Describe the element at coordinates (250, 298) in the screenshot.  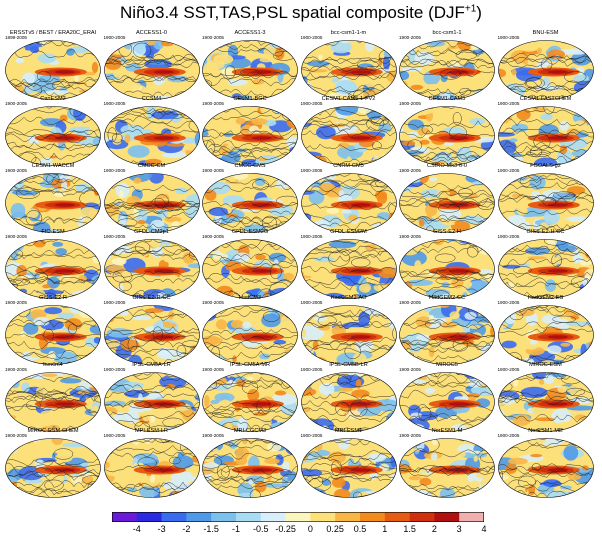
I see `panel-model-name: HadCM3` at that location.